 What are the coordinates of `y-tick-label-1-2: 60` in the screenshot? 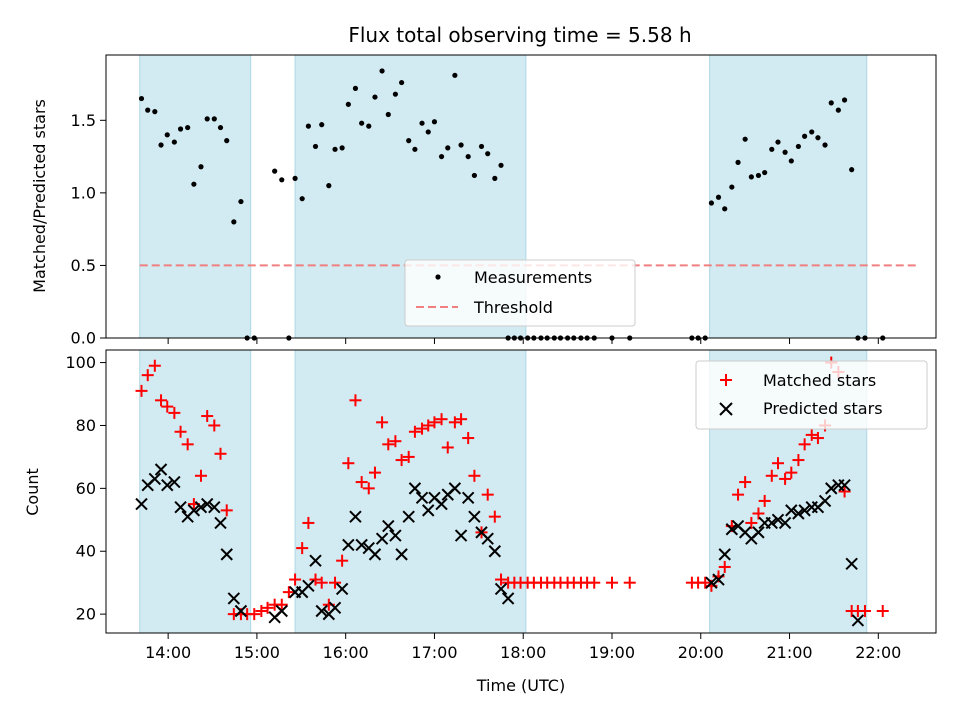 It's located at (86, 488).